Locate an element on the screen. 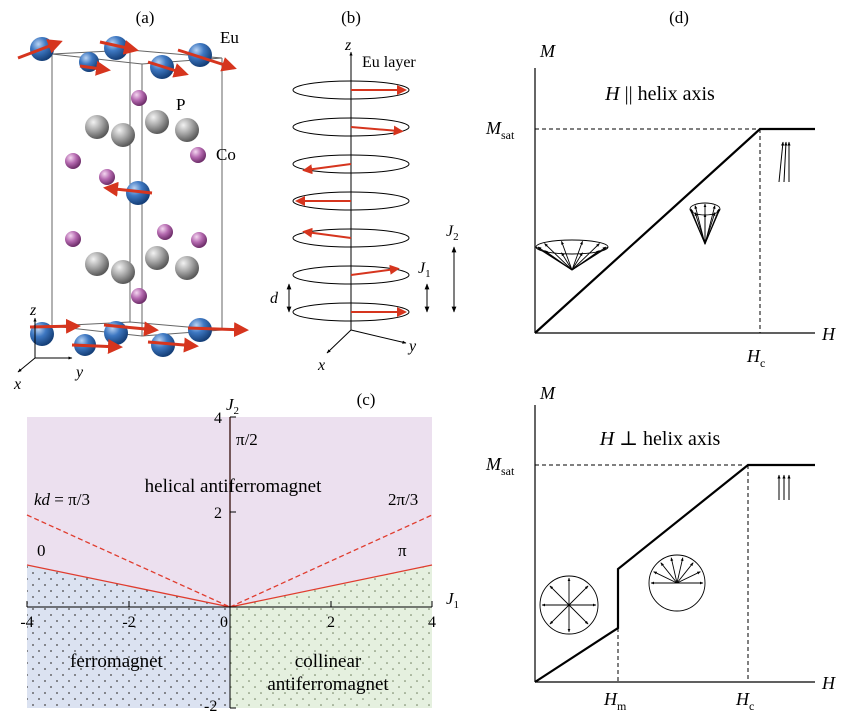 This screenshot has width=843, height=715. panel-d-label: (d) is located at coordinates (679, 17).